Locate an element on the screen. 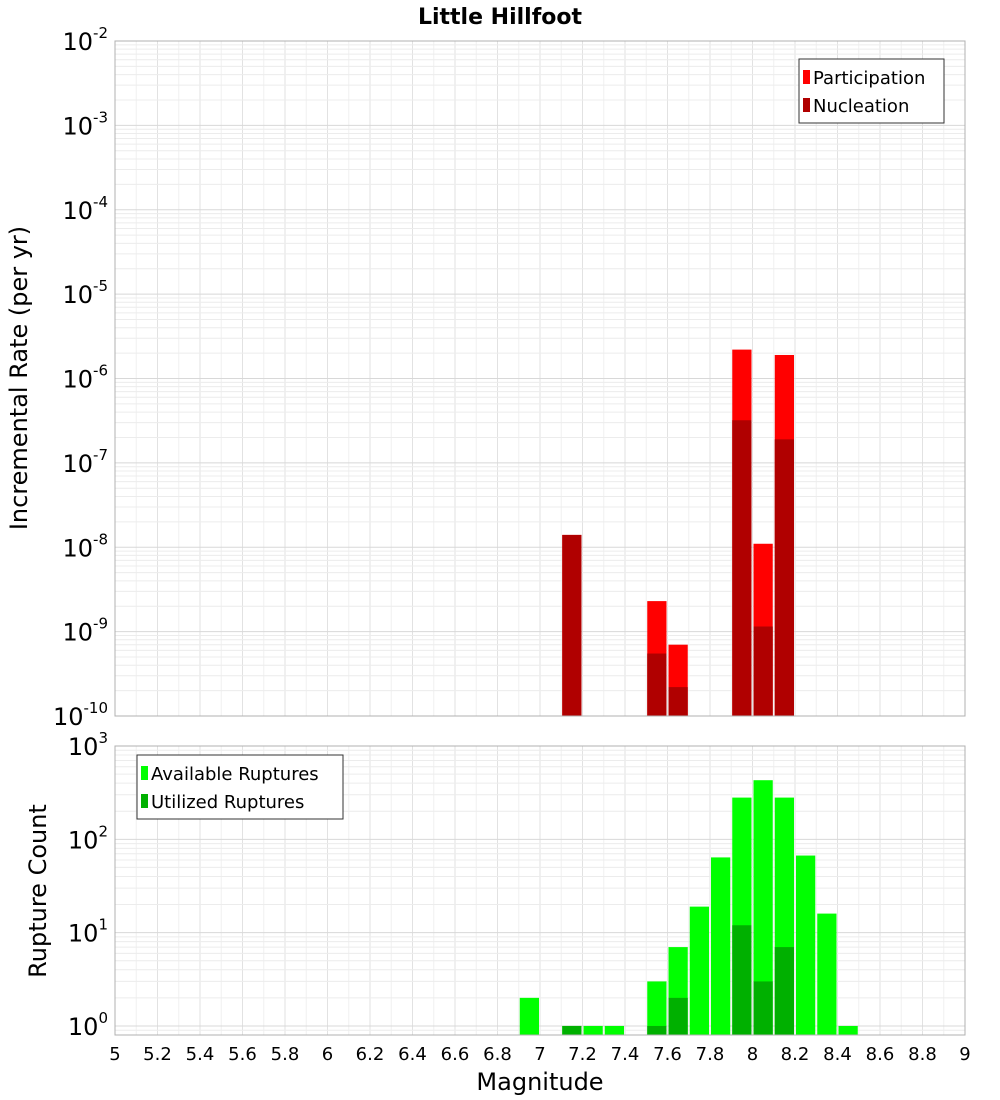 This screenshot has width=1000, height=1100. count-legend: Available Ruptures Utilized Ruptures is located at coordinates (240, 787).